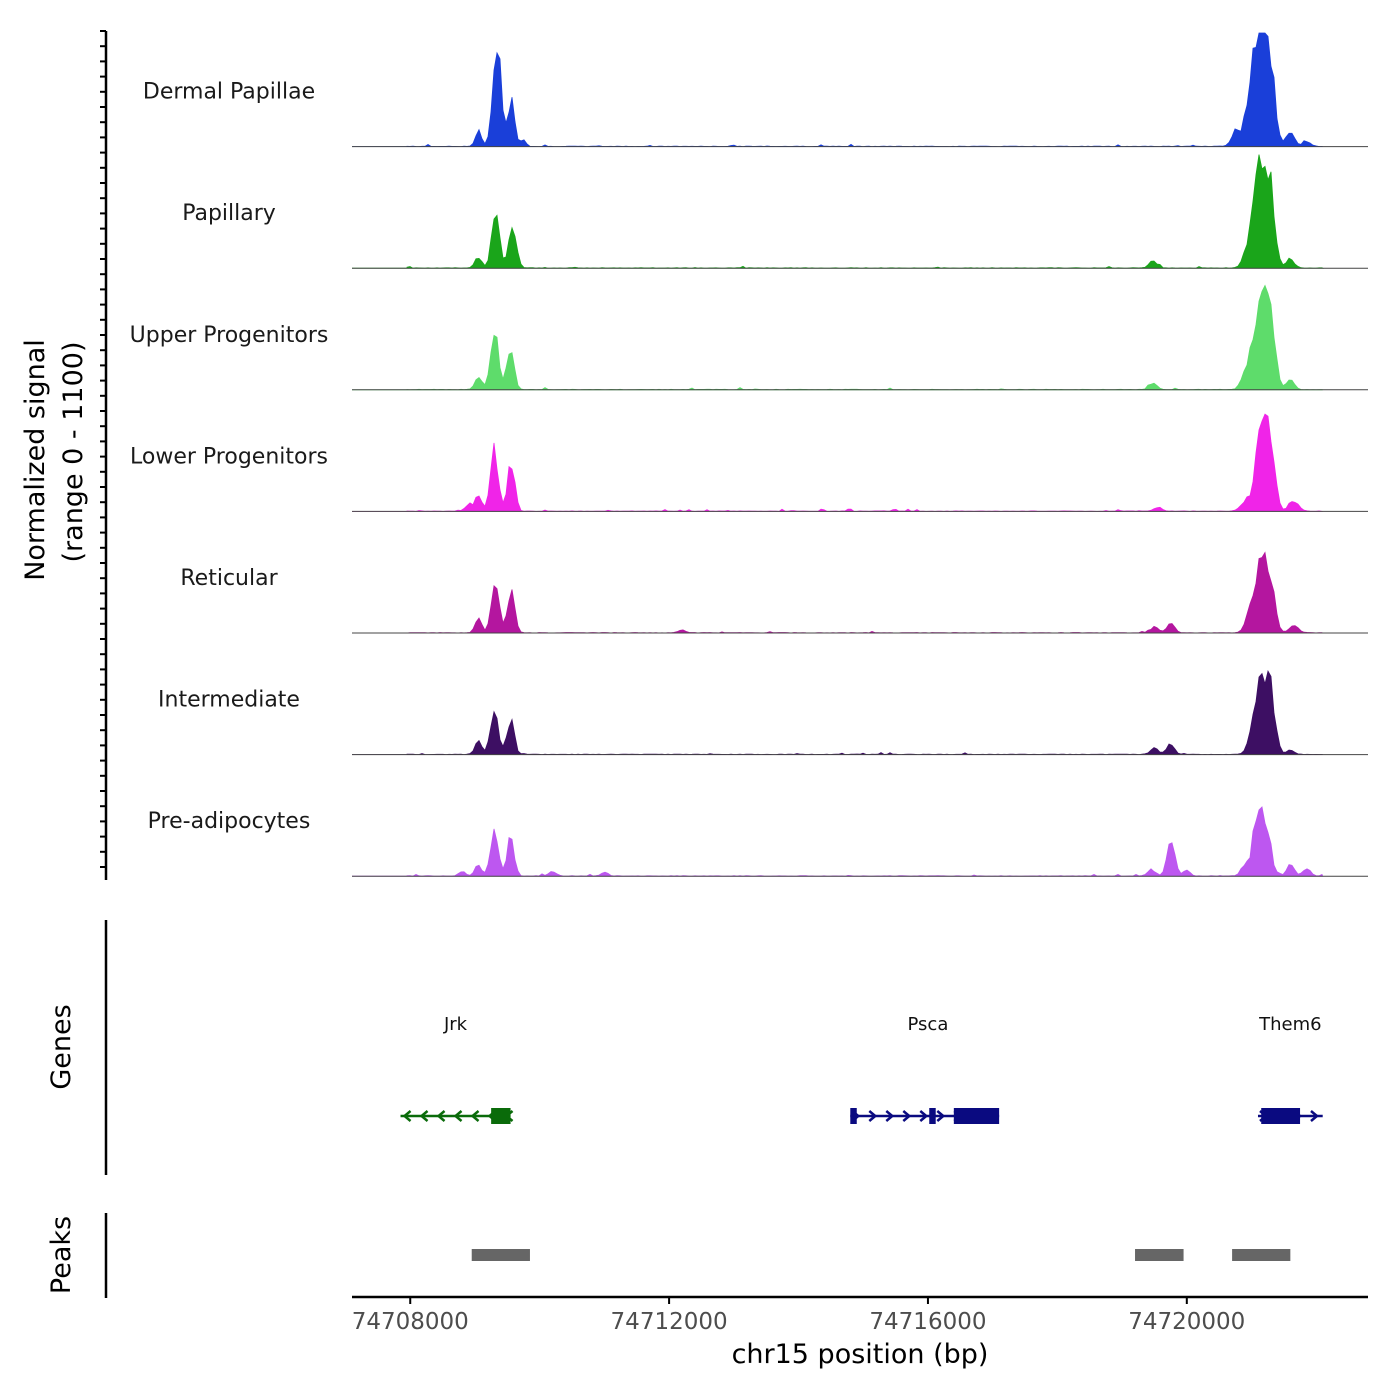 The width and height of the screenshot is (1400, 1400). What do you see at coordinates (928, 1024) in the screenshot?
I see `gene-label: Psca` at bounding box center [928, 1024].